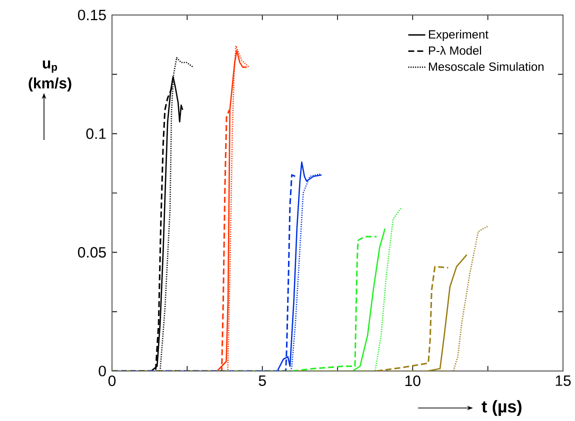  Describe the element at coordinates (96, 133) in the screenshot. I see `y-tick-label: 0.1` at that location.